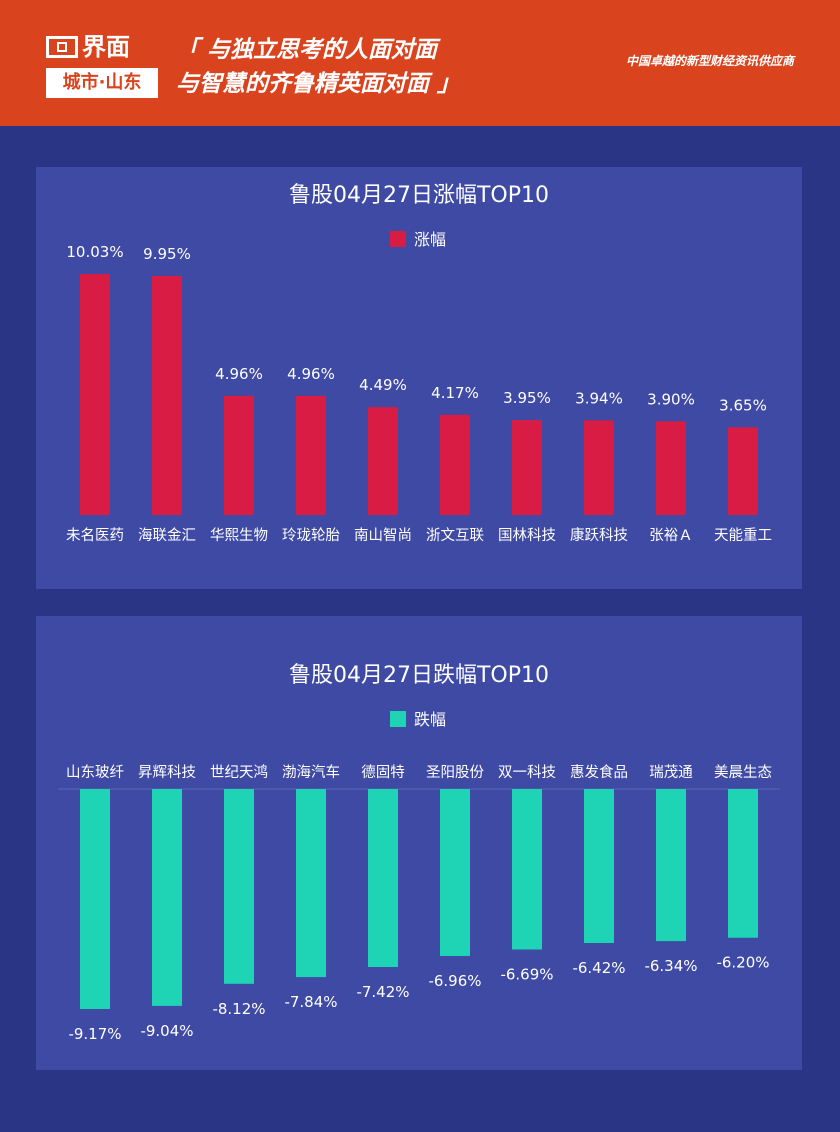 This screenshot has width=840, height=1132. What do you see at coordinates (94, 252) in the screenshot?
I see `gainers-value-label: 10.03%` at bounding box center [94, 252].